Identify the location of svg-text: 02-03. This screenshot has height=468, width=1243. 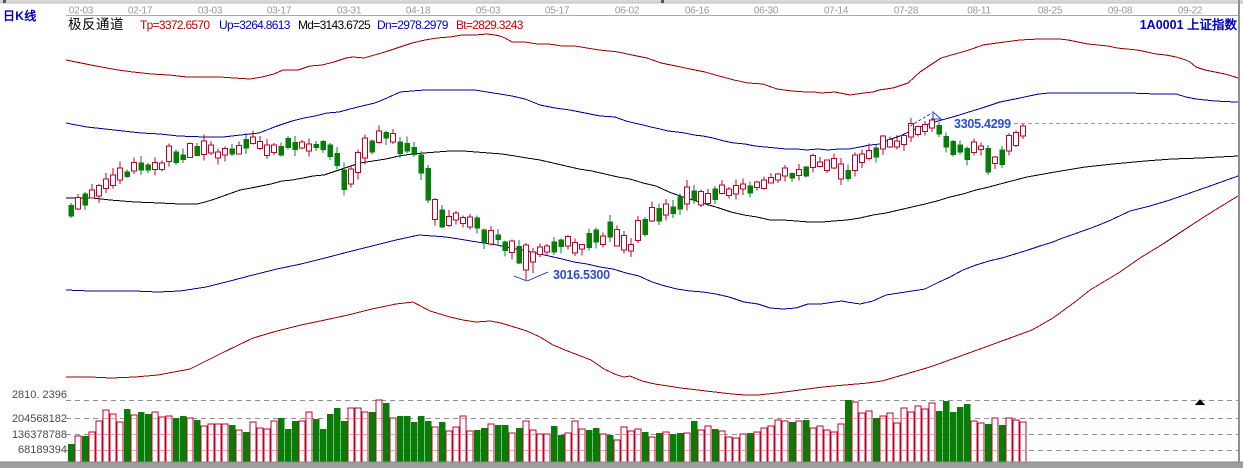
(81, 11).